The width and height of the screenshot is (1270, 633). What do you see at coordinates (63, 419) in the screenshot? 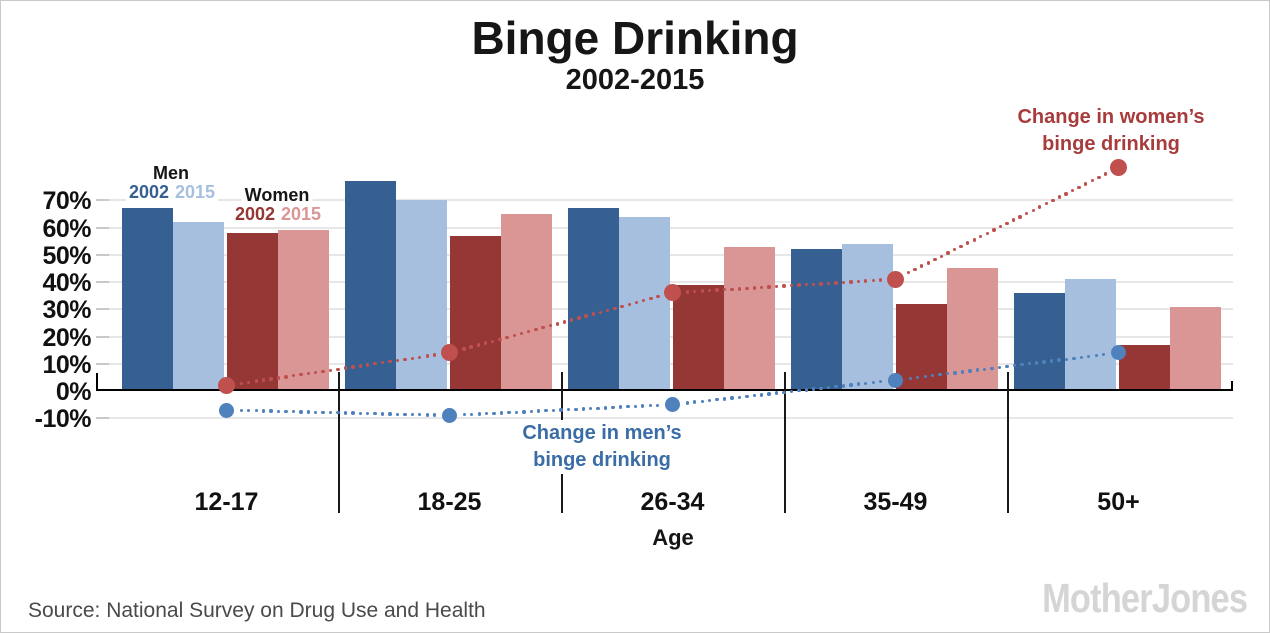
I see `y-tick-label-10: -10%` at bounding box center [63, 419].